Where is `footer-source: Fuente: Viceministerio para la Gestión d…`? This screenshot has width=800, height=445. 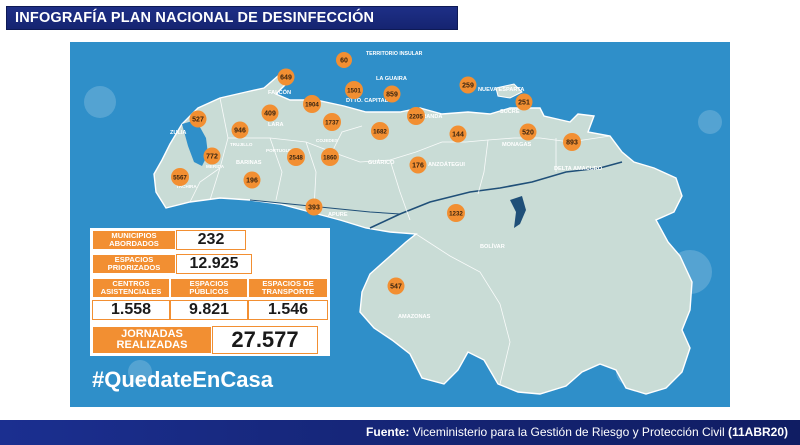
footer-source: Fuente: Viceministerio para la Gestión d… is located at coordinates (577, 432).